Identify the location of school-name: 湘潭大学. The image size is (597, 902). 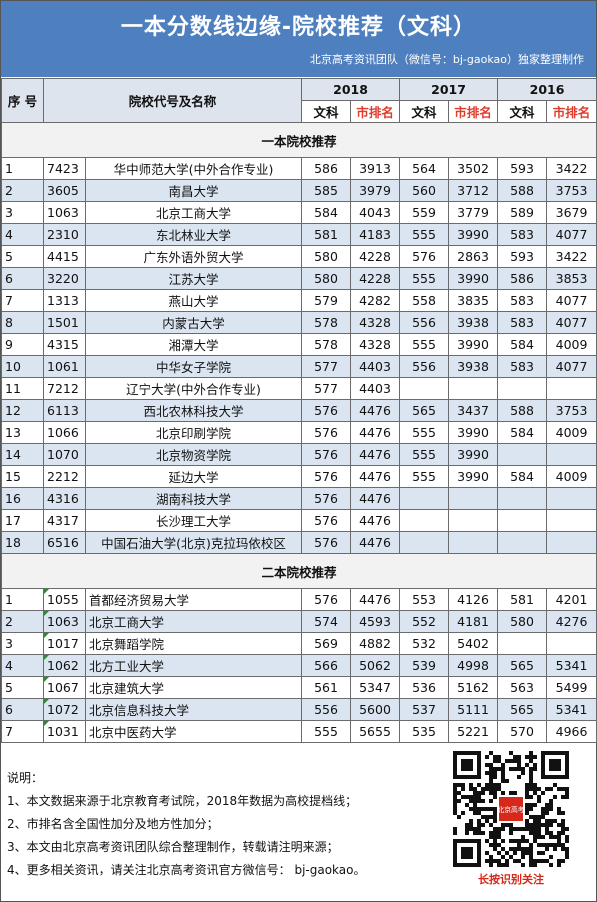
(193, 344).